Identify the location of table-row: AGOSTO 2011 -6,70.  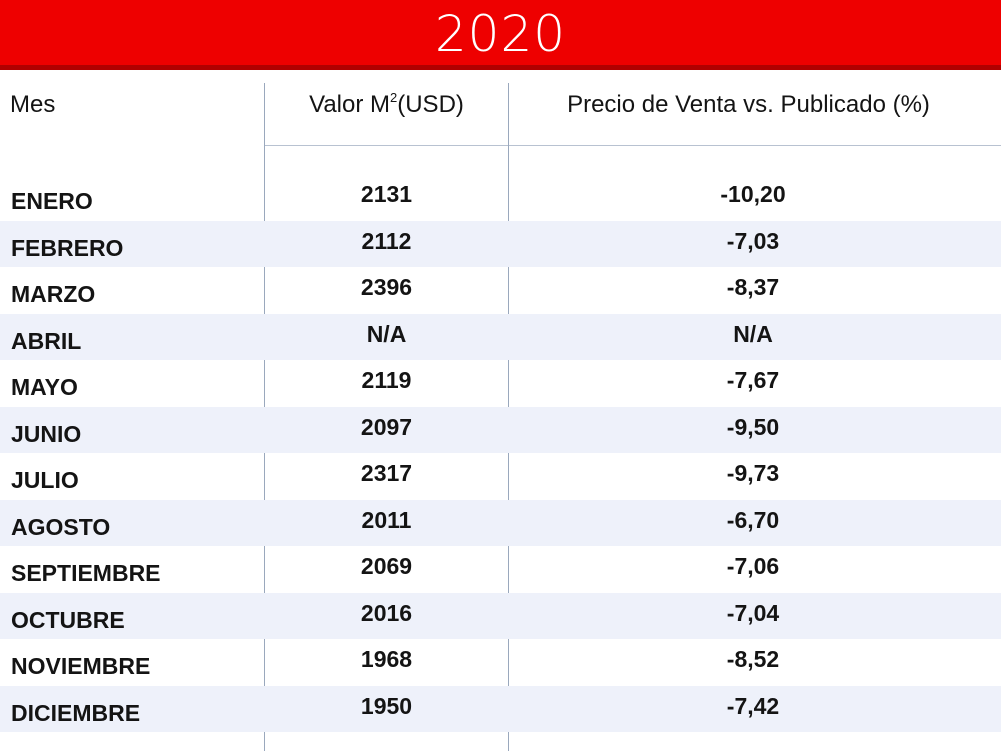
(500, 522).